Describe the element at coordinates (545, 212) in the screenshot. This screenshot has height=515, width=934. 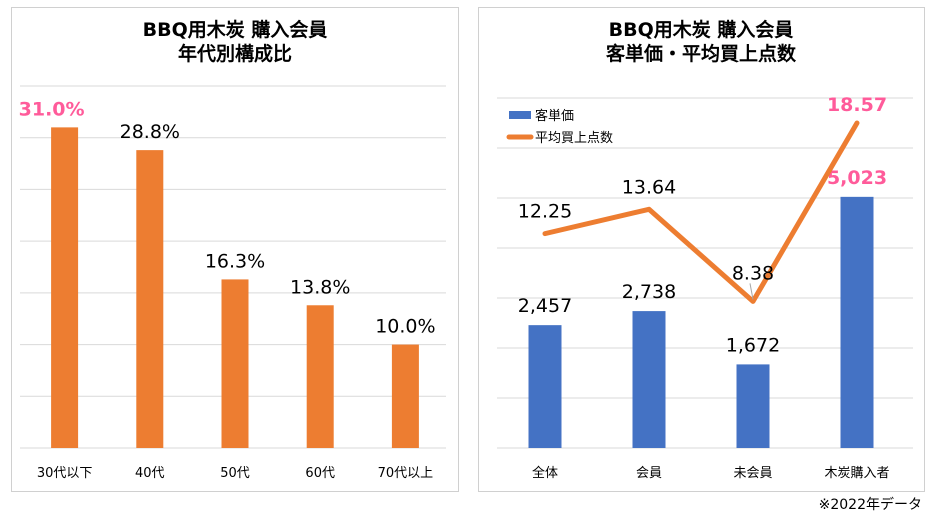
I see `line-data-label: 12.25` at that location.